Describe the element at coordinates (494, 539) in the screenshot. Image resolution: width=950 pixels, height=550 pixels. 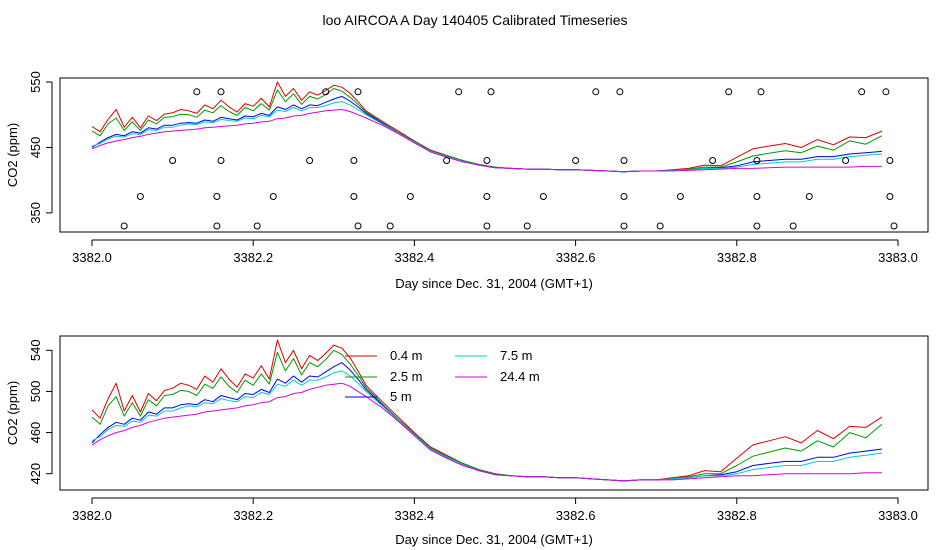
I see `bottom-x-axis-label: Day since Dec. 31, 2004 (GMT+1)` at that location.